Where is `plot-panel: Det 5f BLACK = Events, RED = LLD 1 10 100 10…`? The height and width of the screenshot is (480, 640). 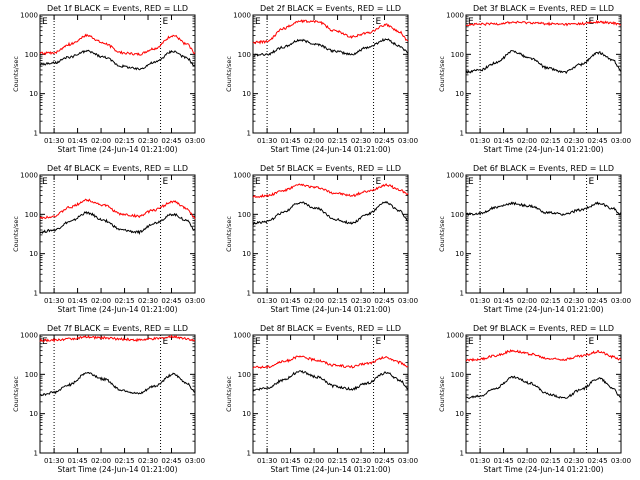
plot-panel: Det 5f BLACK = Events, RED = LLD 1 10 100 10… is located at coordinates (321, 239).